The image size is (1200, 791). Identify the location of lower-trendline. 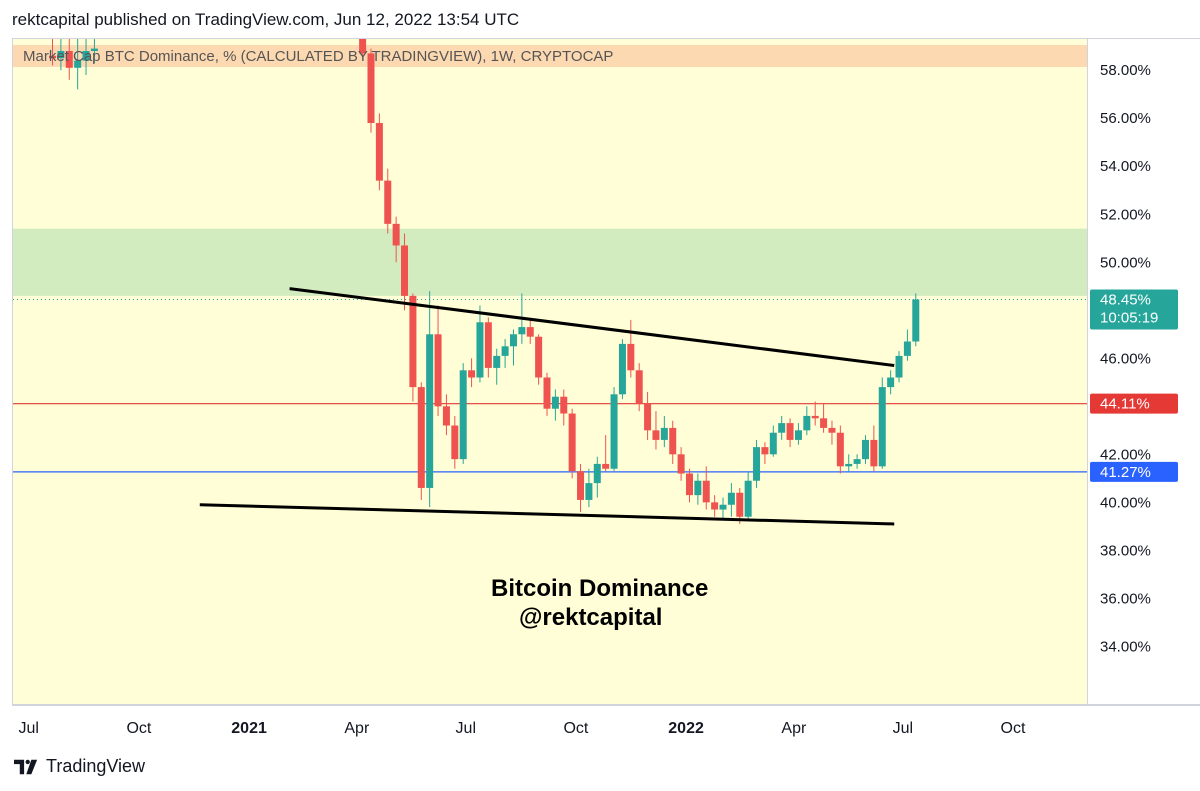
(547, 514).